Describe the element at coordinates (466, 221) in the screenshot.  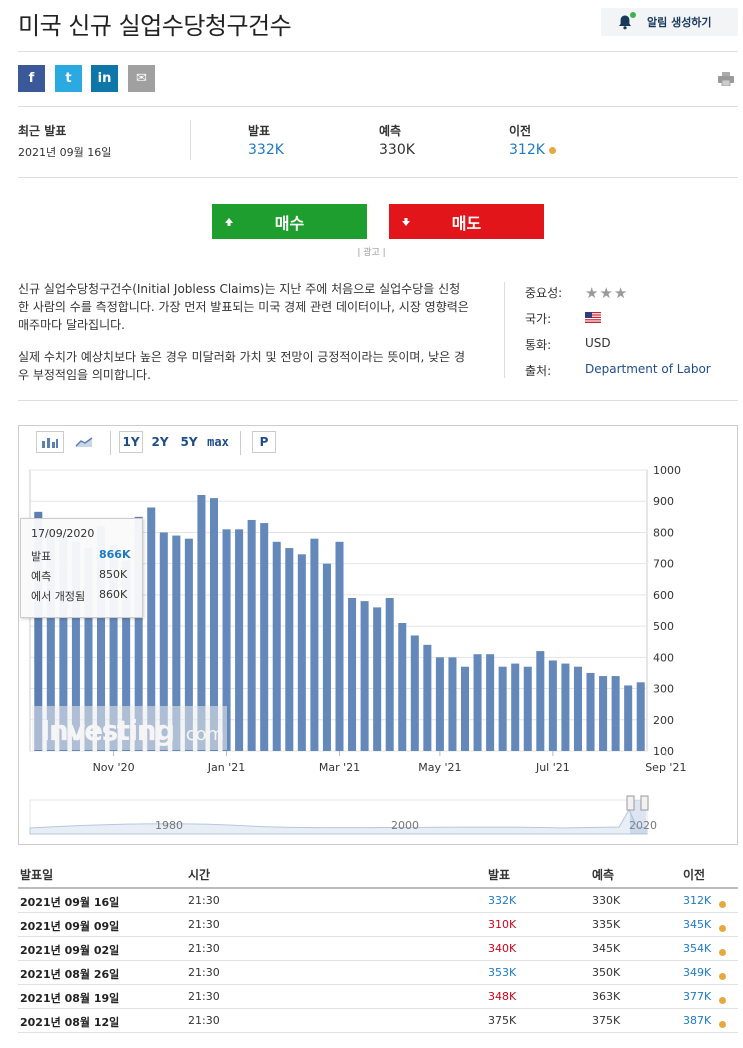
I see `sell-button: 매도` at that location.